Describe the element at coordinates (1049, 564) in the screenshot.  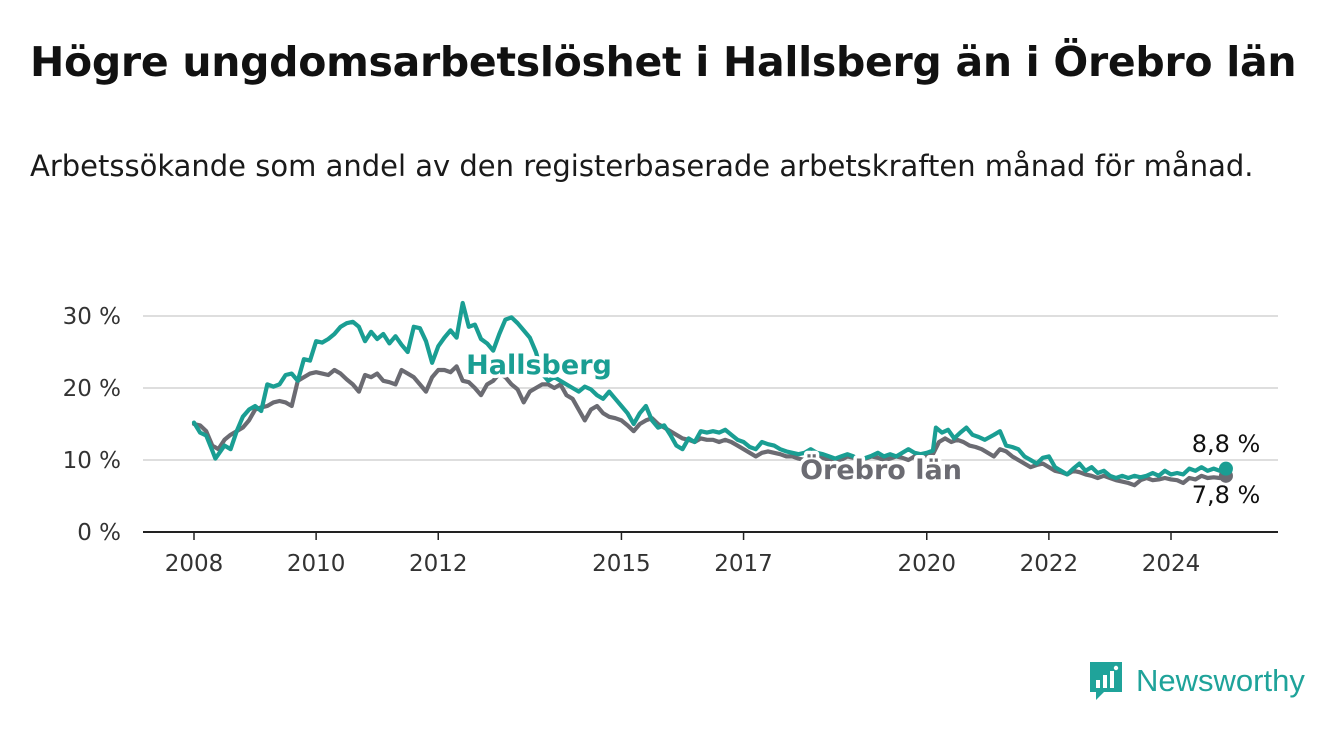
I see `x-tick-label: 2022` at that location.